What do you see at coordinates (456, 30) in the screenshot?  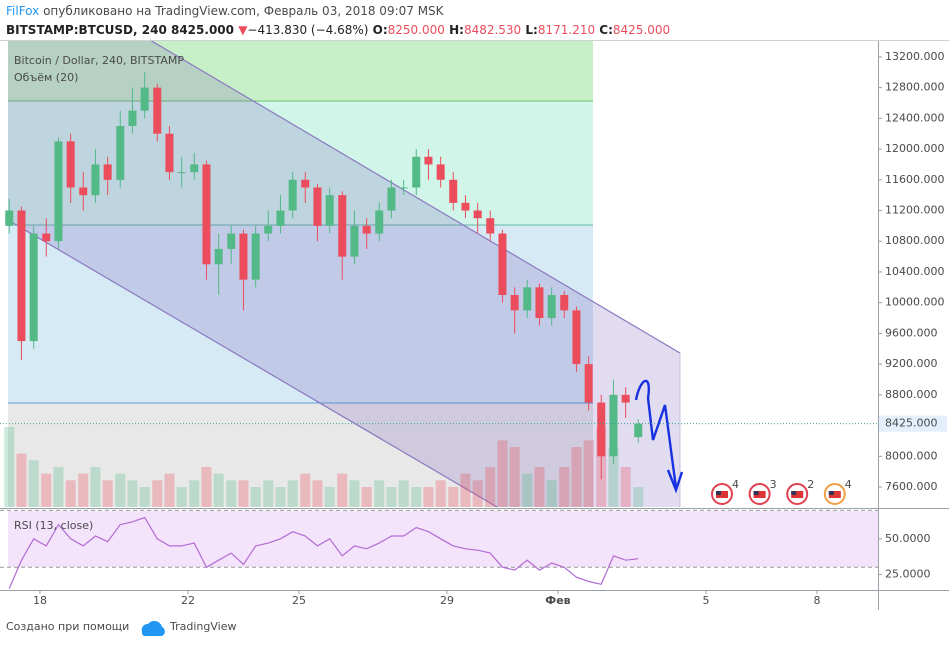 I see `ohlc-label: H:` at bounding box center [456, 30].